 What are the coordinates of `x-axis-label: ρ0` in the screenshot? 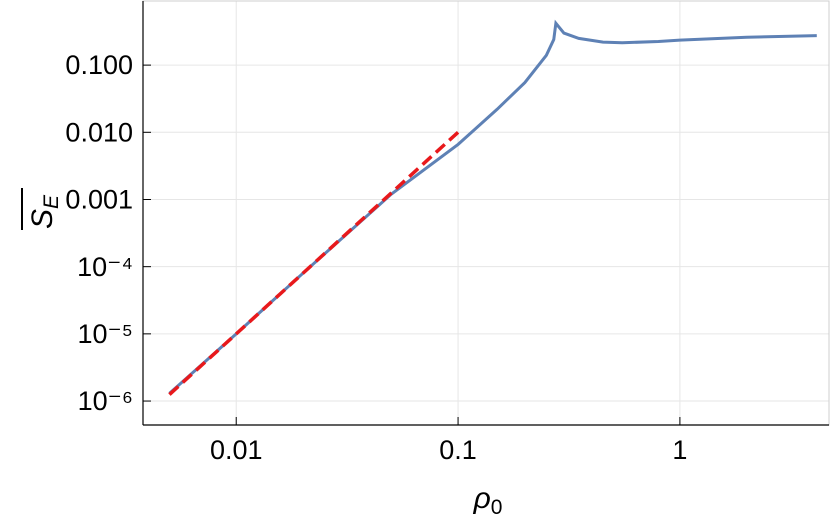 It's located at (488, 500).